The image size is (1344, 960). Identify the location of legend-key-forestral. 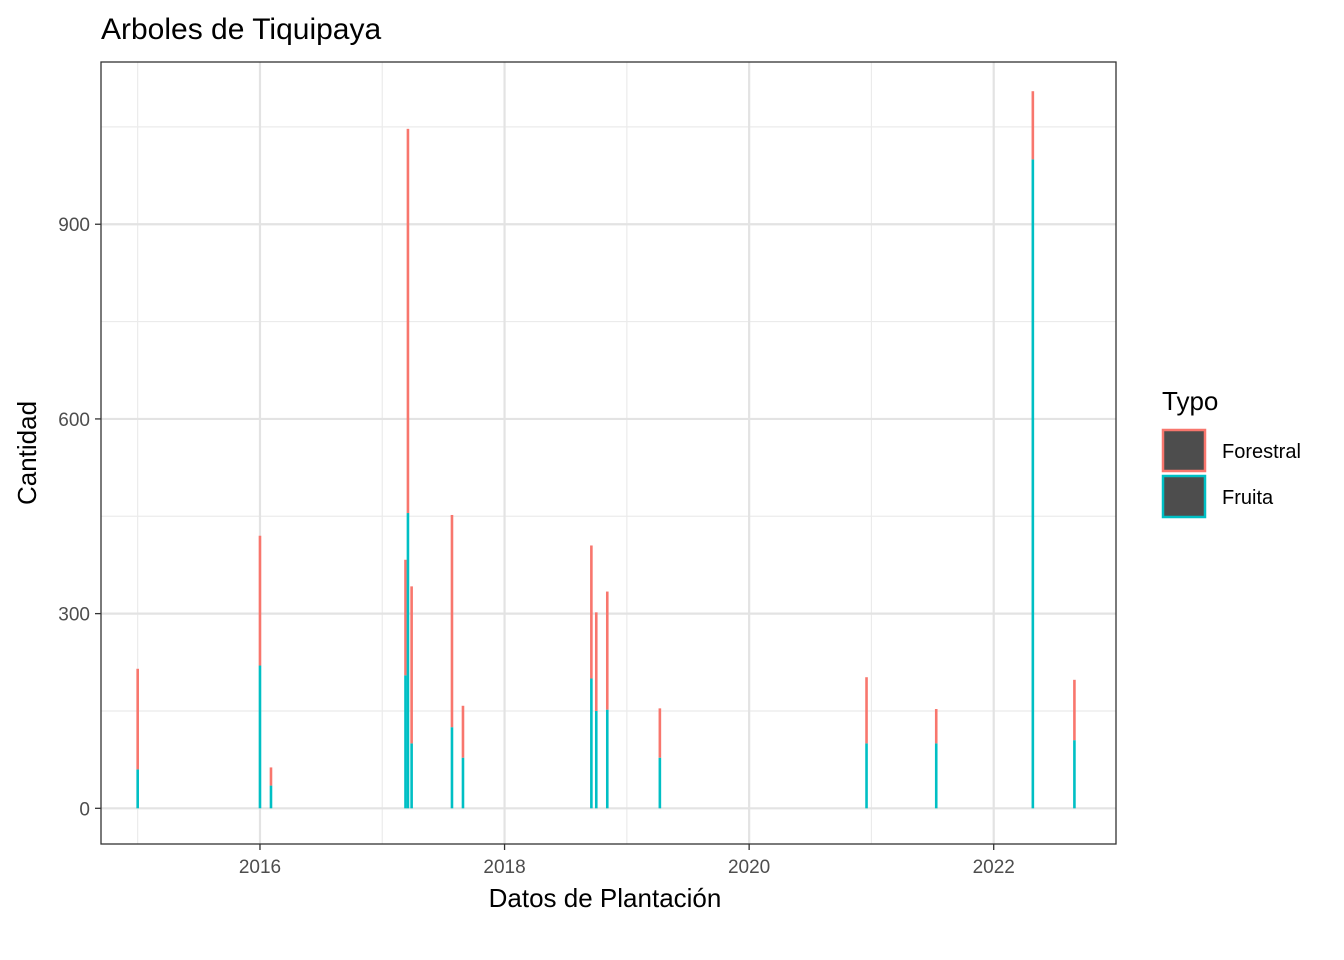
(1184, 450).